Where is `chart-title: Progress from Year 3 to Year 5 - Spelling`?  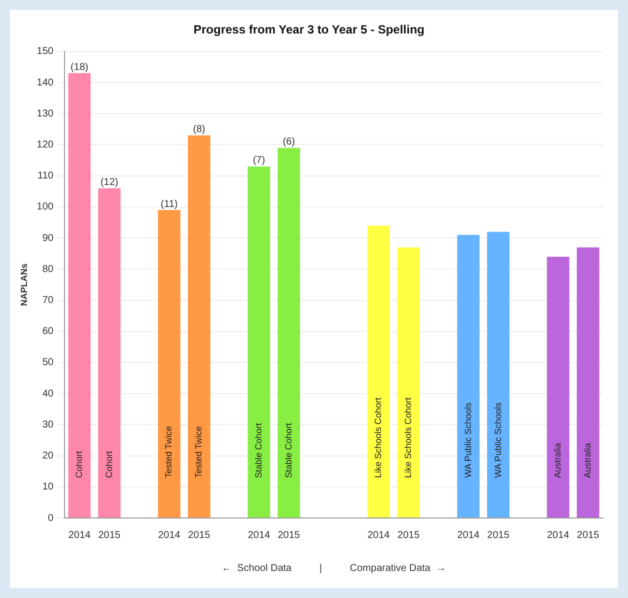
chart-title: Progress from Year 3 to Year 5 - Spelling is located at coordinates (309, 29).